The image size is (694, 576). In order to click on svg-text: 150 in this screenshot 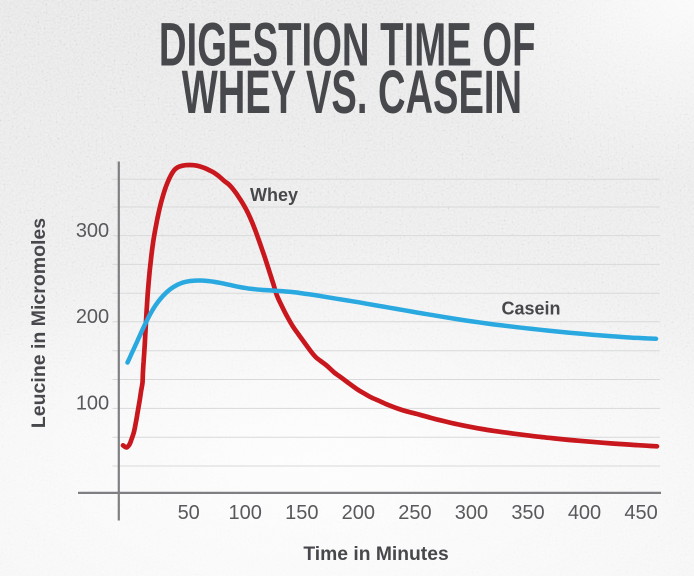, I will do `click(301, 513)`.